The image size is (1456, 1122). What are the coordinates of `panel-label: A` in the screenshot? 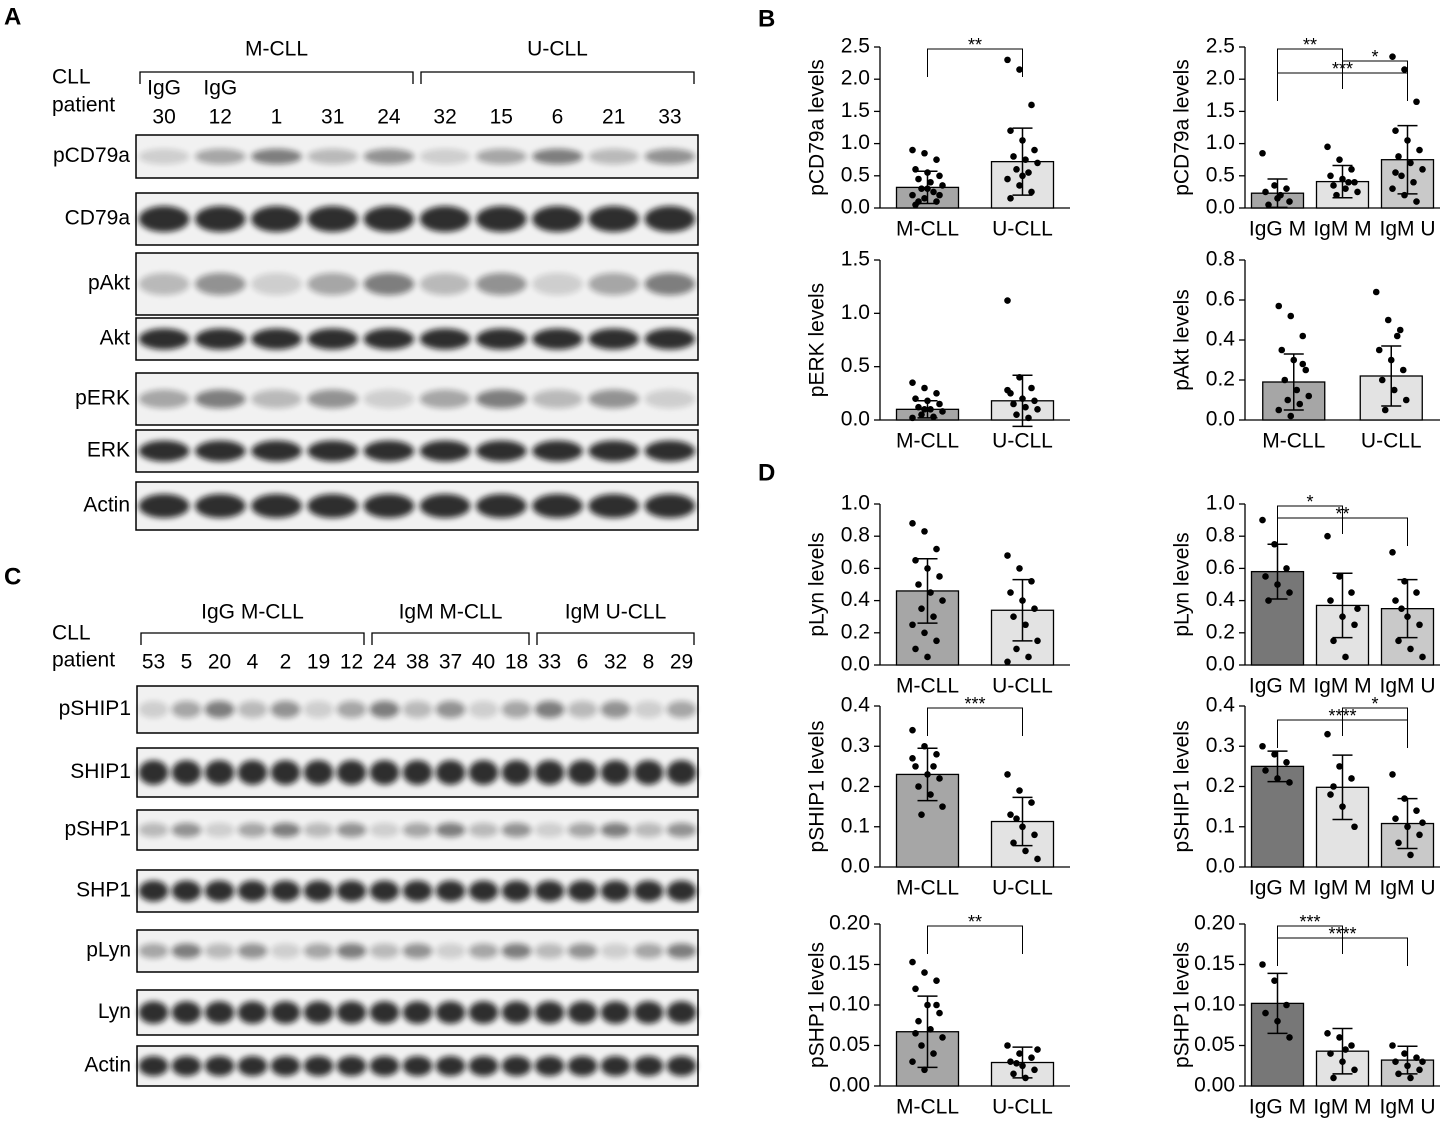 It's located at (12, 16).